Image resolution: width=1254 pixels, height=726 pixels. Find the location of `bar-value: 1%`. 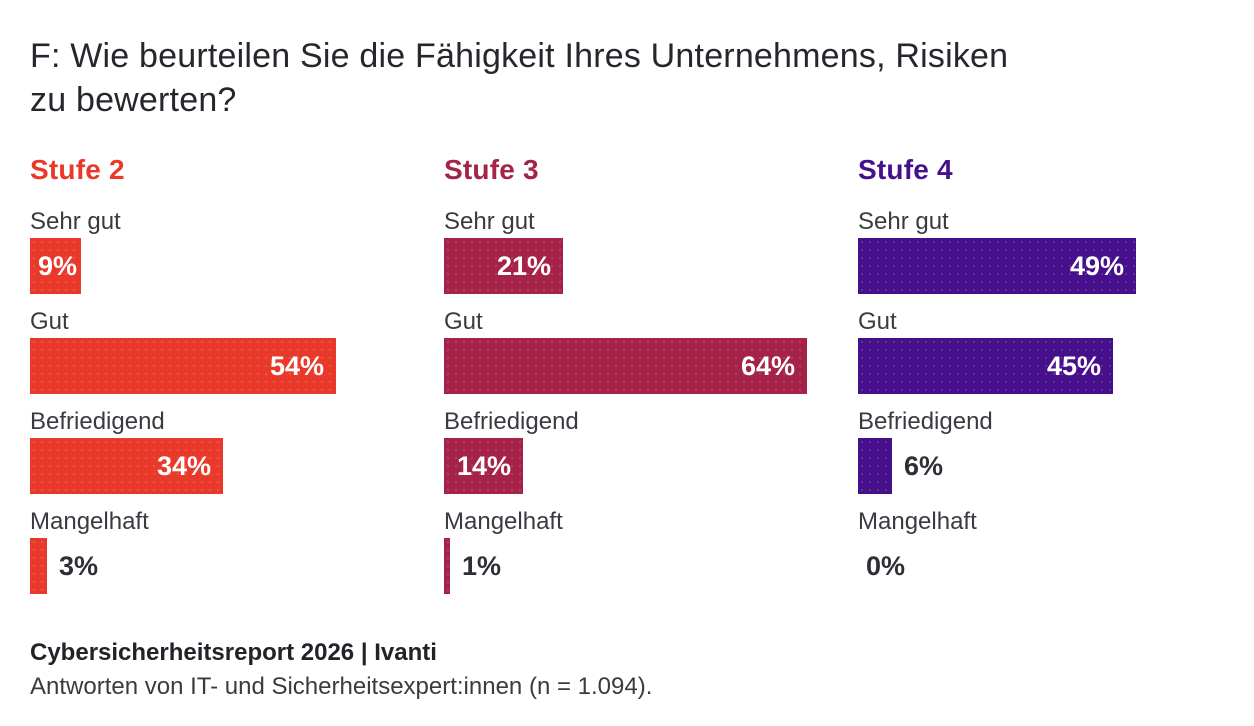

bar-value: 1% is located at coordinates (482, 565).